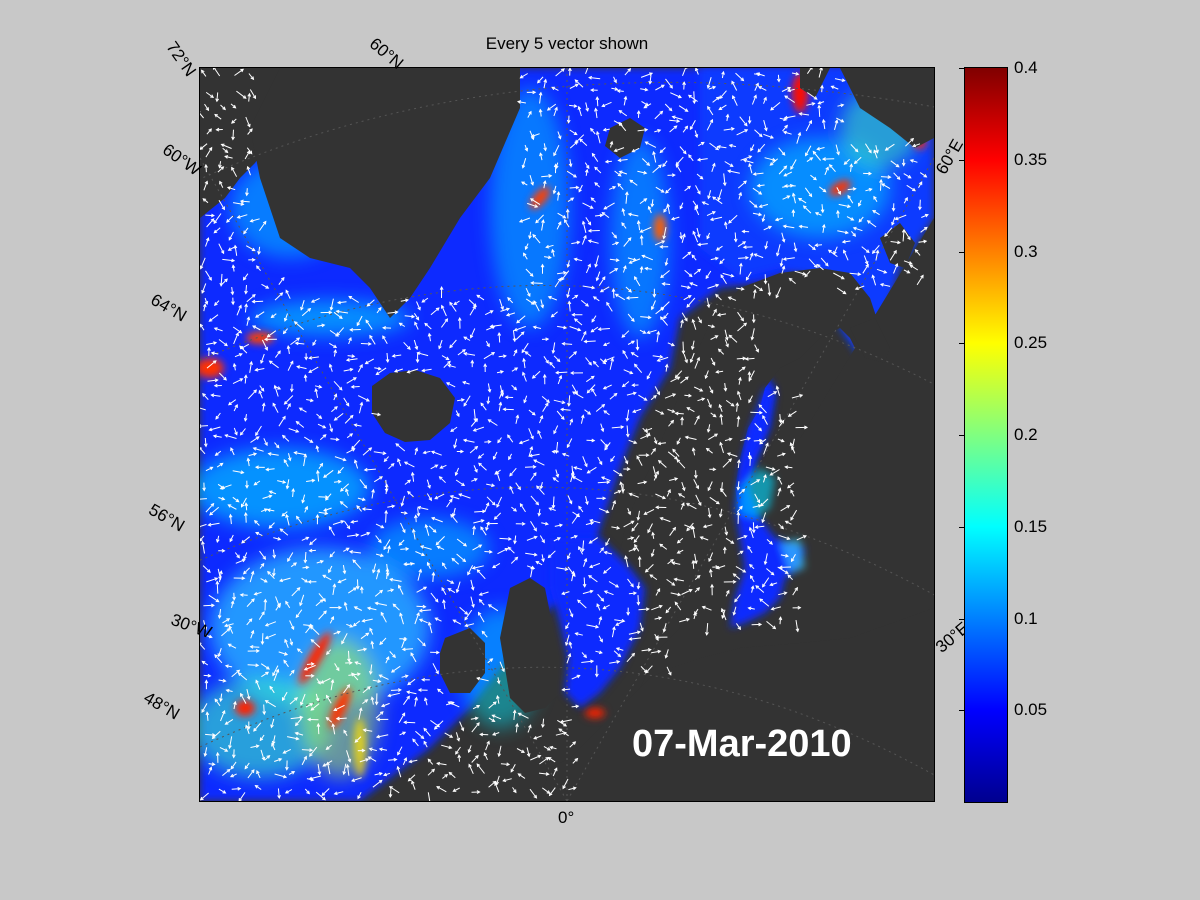  I want to click on colorbar-tick-label: 0.25, so click(1031, 343).